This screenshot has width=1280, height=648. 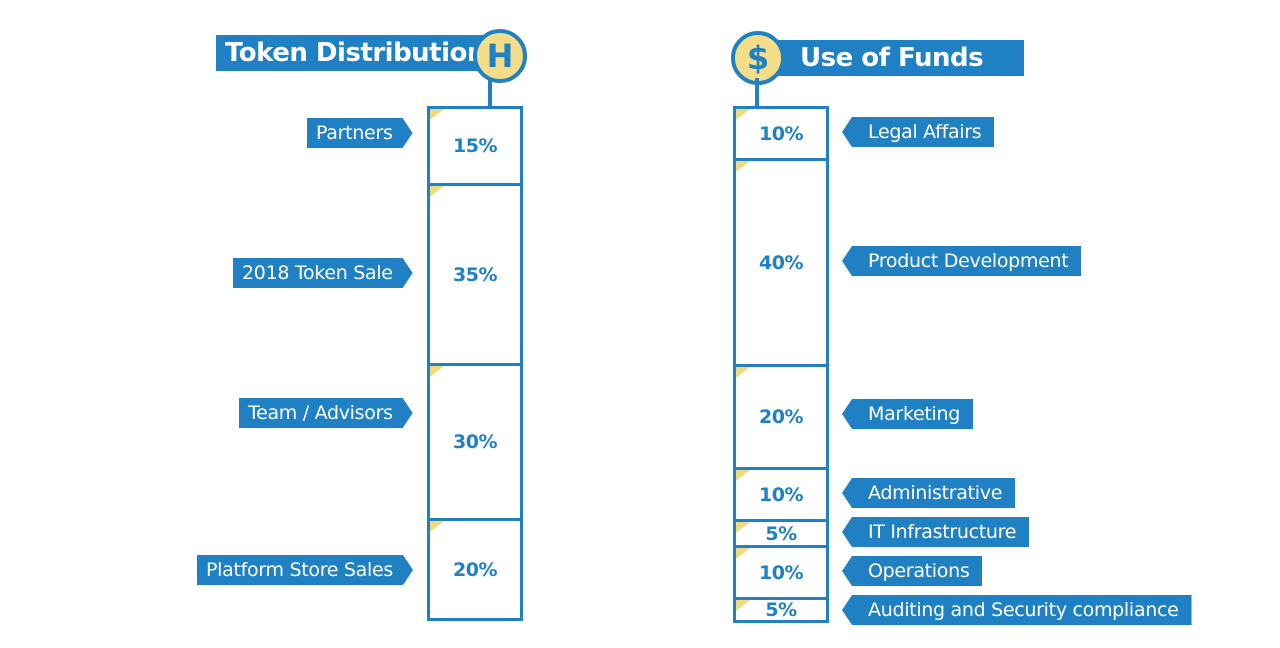 I want to click on bar-segment: 30%, so click(x=475, y=442).